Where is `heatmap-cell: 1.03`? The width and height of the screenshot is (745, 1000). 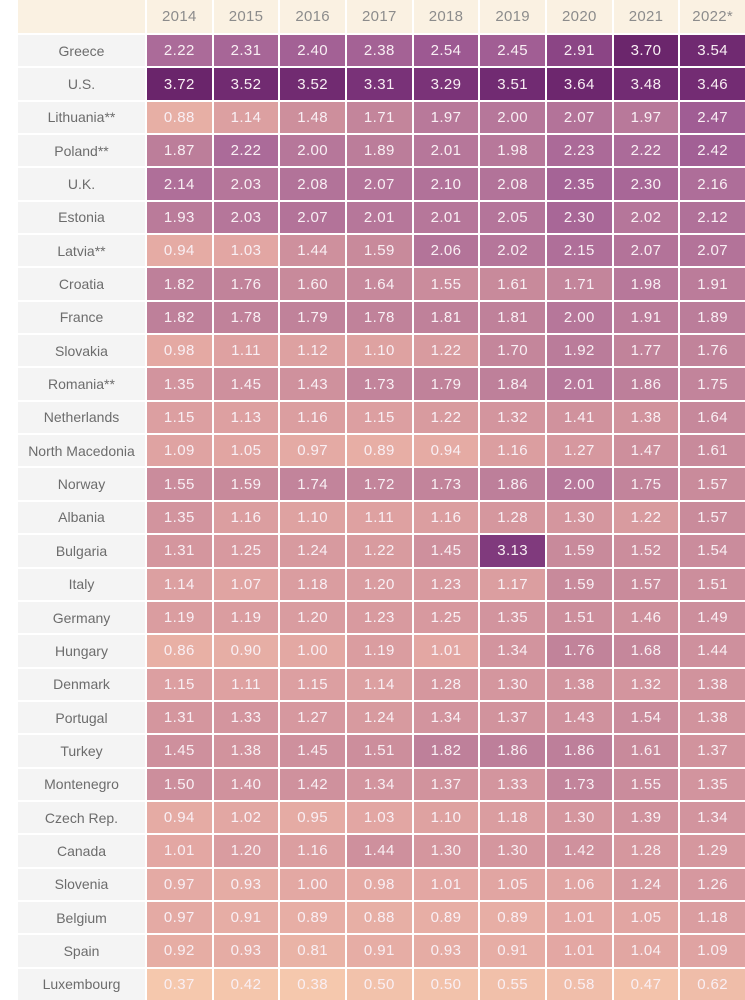 heatmap-cell: 1.03 is located at coordinates (379, 817).